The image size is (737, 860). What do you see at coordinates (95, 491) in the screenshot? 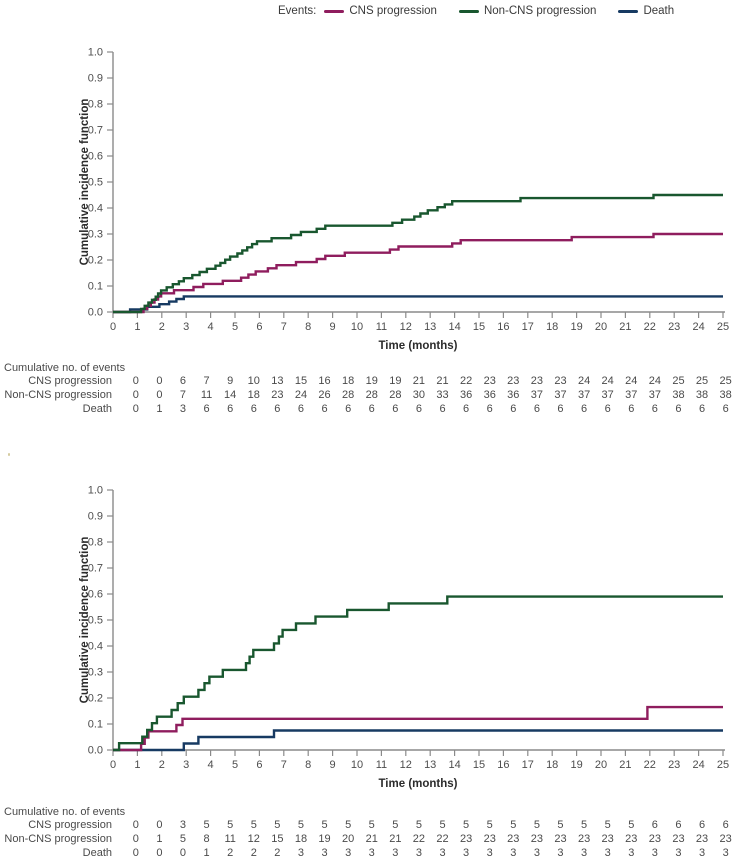
I see `y-tick-label: 1.0` at bounding box center [95, 491].